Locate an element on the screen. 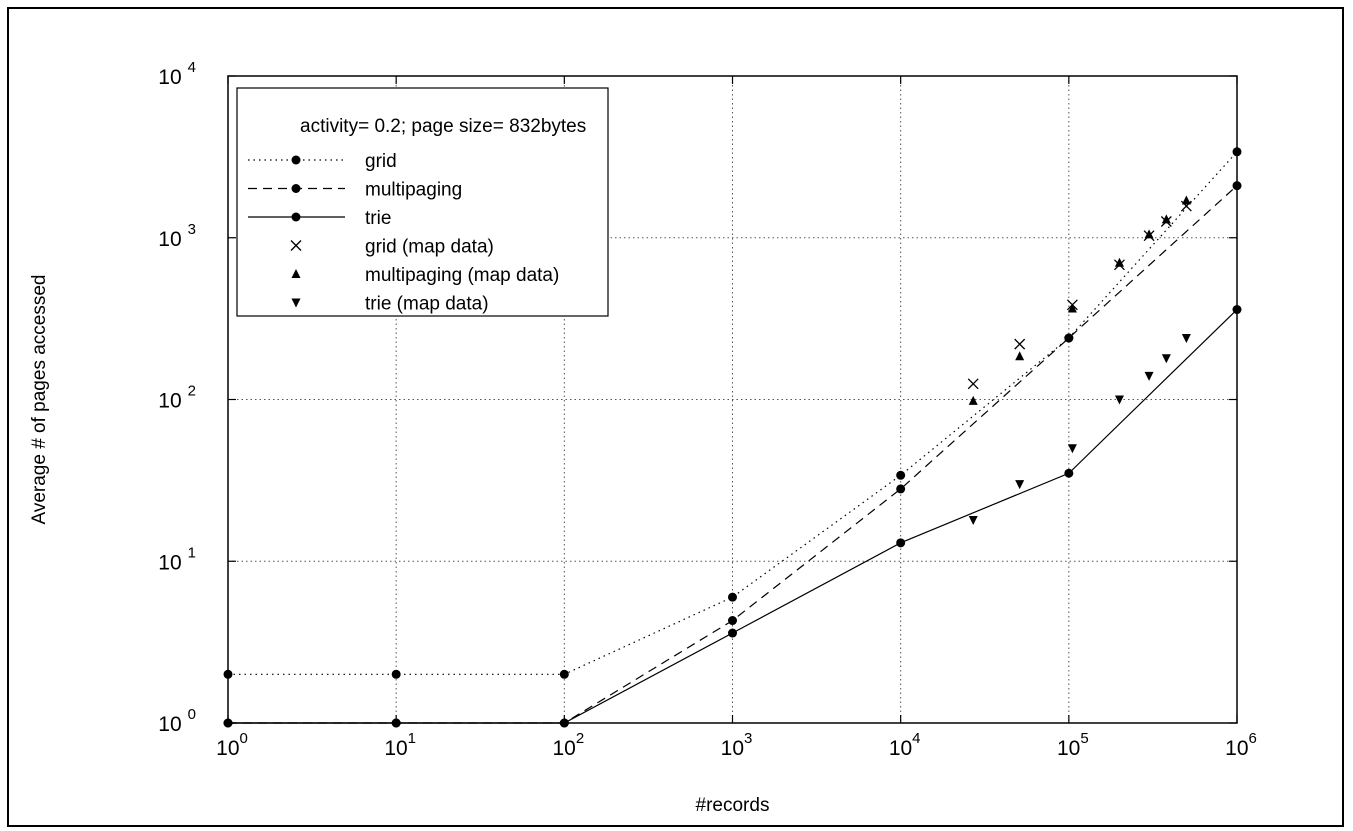 The width and height of the screenshot is (1353, 831). x-axis-title: #records is located at coordinates (733, 805).